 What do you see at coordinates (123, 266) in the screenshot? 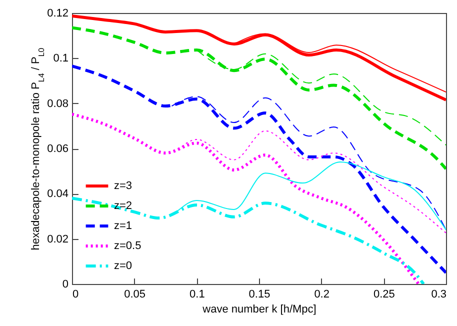
I see `legend-label: z=0` at bounding box center [123, 266].